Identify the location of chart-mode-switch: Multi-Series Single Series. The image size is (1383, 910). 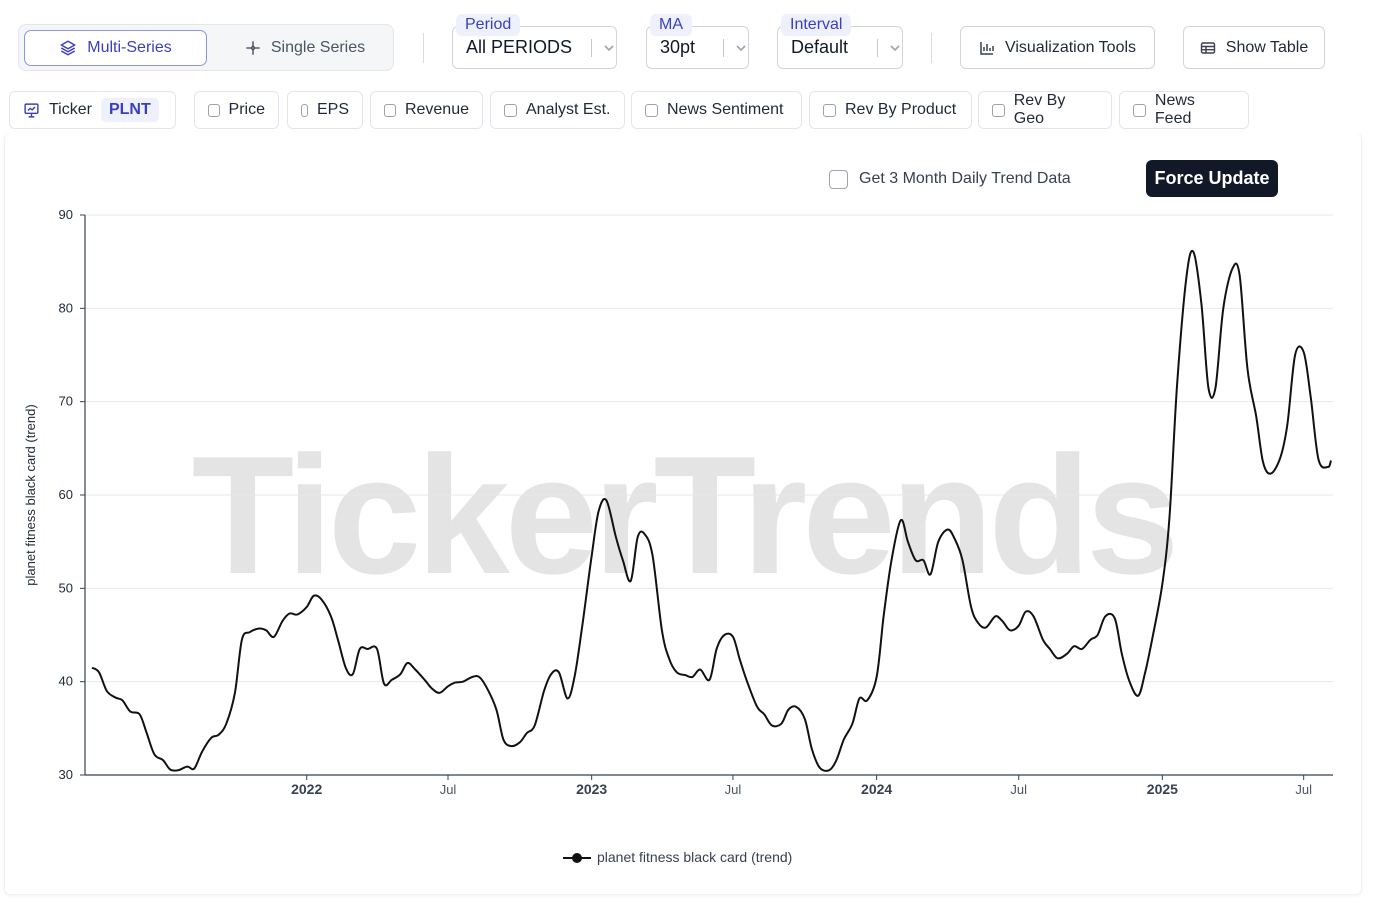
(206, 47).